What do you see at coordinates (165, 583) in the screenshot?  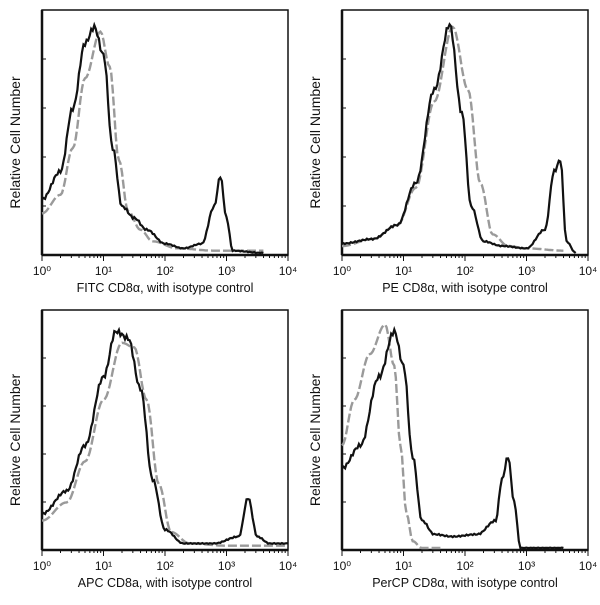 I see `x-axis-label: APC CD8a, with isotype control` at bounding box center [165, 583].